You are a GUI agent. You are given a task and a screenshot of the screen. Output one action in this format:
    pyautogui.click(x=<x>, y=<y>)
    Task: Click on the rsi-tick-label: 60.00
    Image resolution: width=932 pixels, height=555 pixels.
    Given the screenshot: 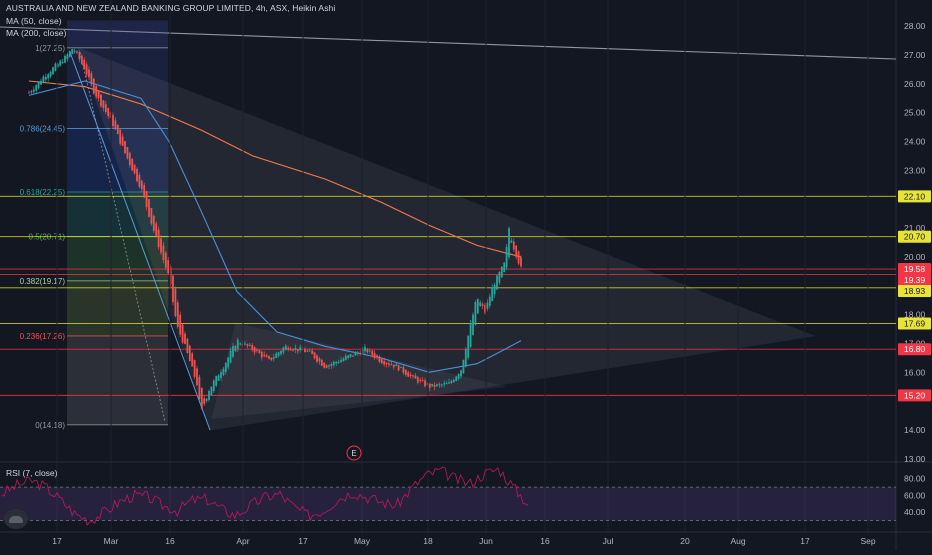 What is the action you would take?
    pyautogui.click(x=915, y=495)
    